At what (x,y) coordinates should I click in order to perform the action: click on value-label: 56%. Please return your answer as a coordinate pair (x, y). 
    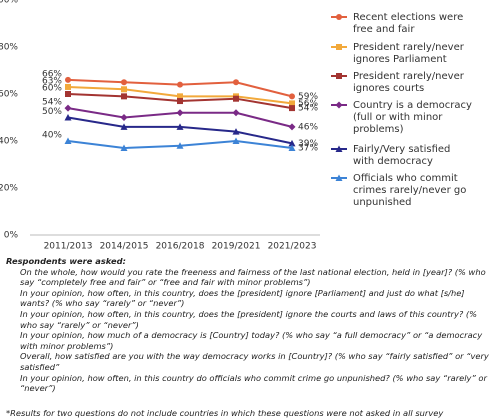
    Looking at the image, I should click on (308, 104).